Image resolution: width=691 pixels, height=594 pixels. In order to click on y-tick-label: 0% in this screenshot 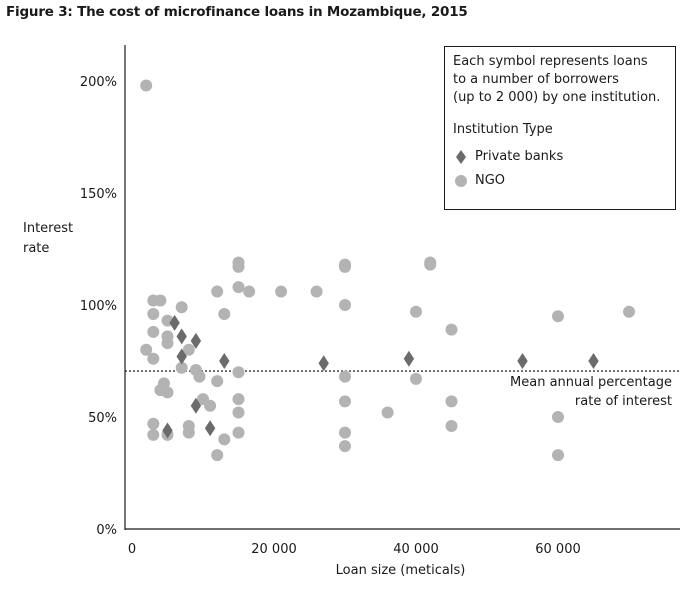, I will do `click(106, 530)`.